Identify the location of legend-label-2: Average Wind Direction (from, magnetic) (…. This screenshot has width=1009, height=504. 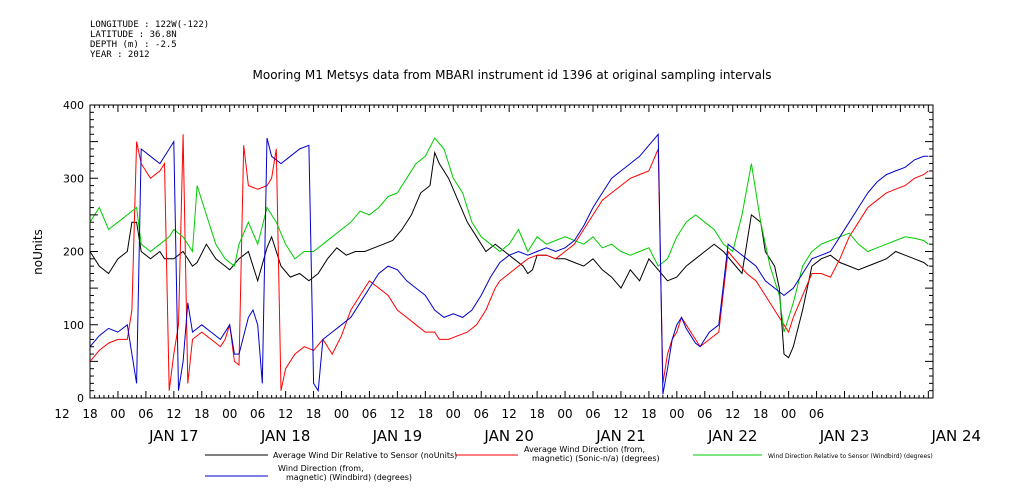
(592, 454).